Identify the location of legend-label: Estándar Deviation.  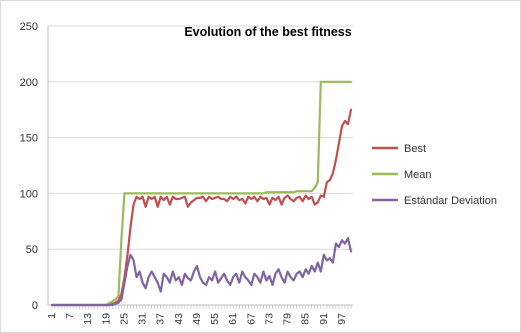
(450, 201).